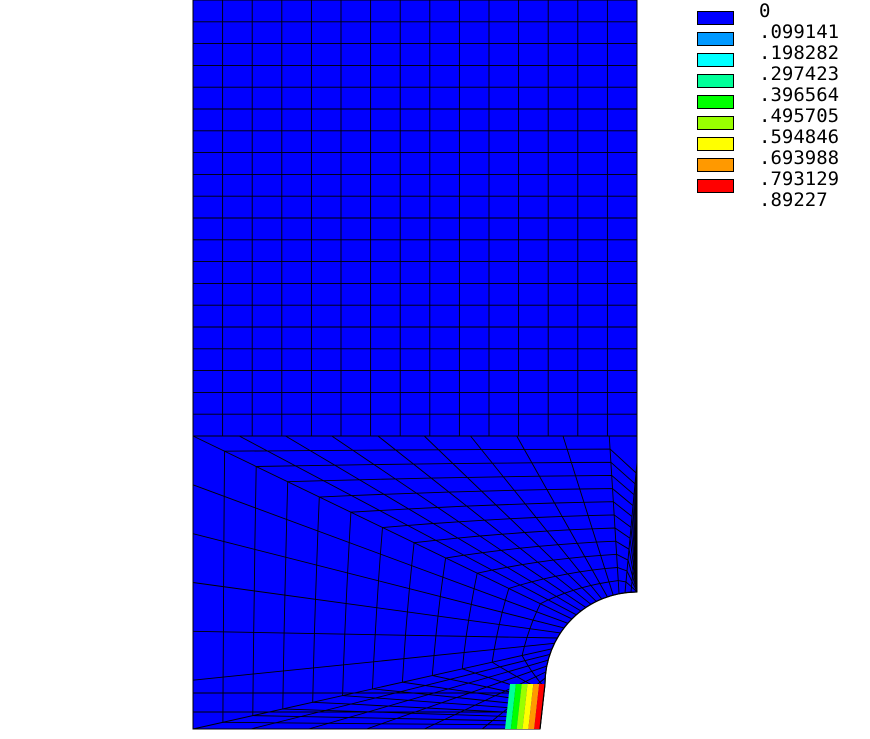 The height and width of the screenshot is (739, 870). I want to click on legend-entry: .198282, so click(782, 54).